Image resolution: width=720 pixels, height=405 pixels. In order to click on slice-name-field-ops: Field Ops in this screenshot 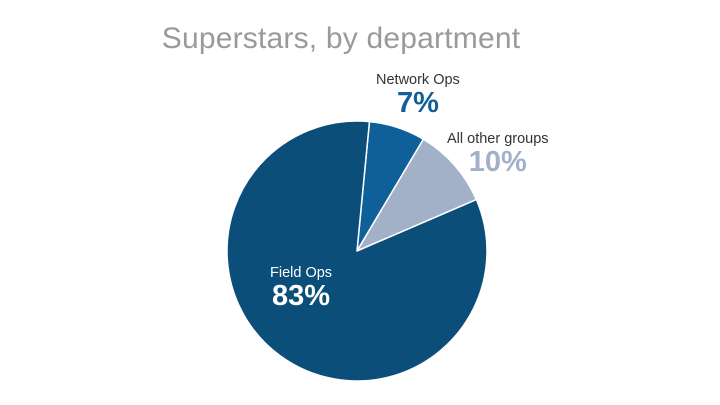, I will do `click(301, 273)`.